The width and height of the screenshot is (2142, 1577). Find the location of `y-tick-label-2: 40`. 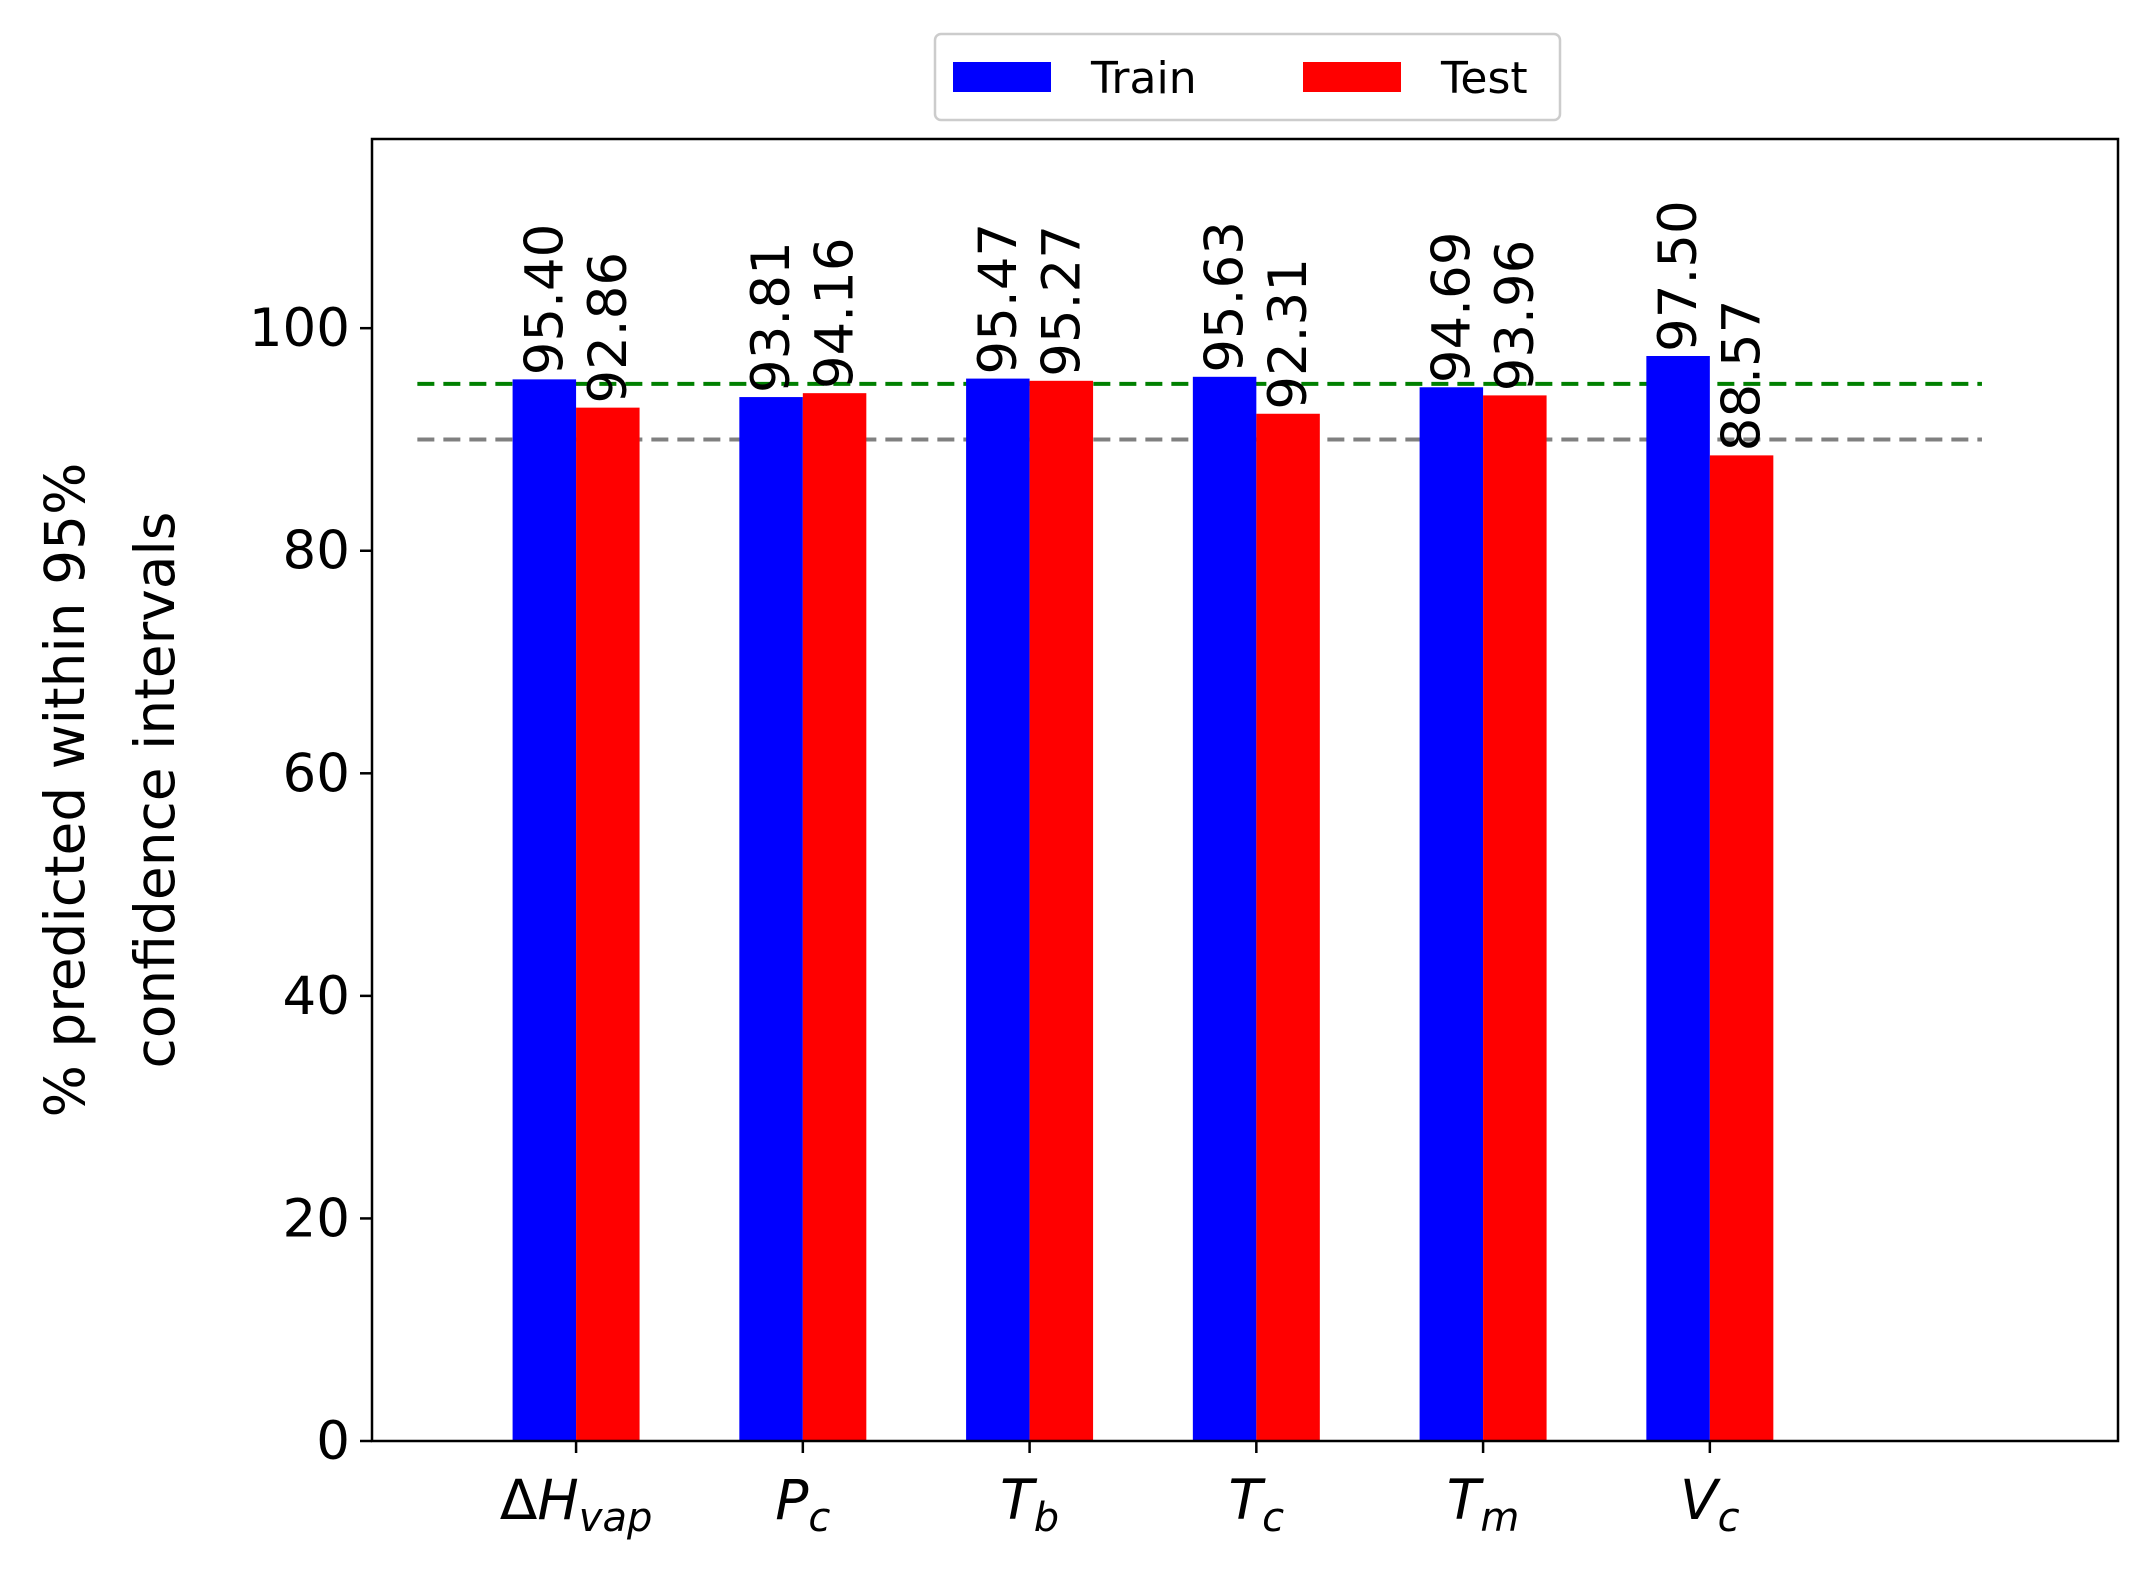

y-tick-label-2: 40 is located at coordinates (316, 996).